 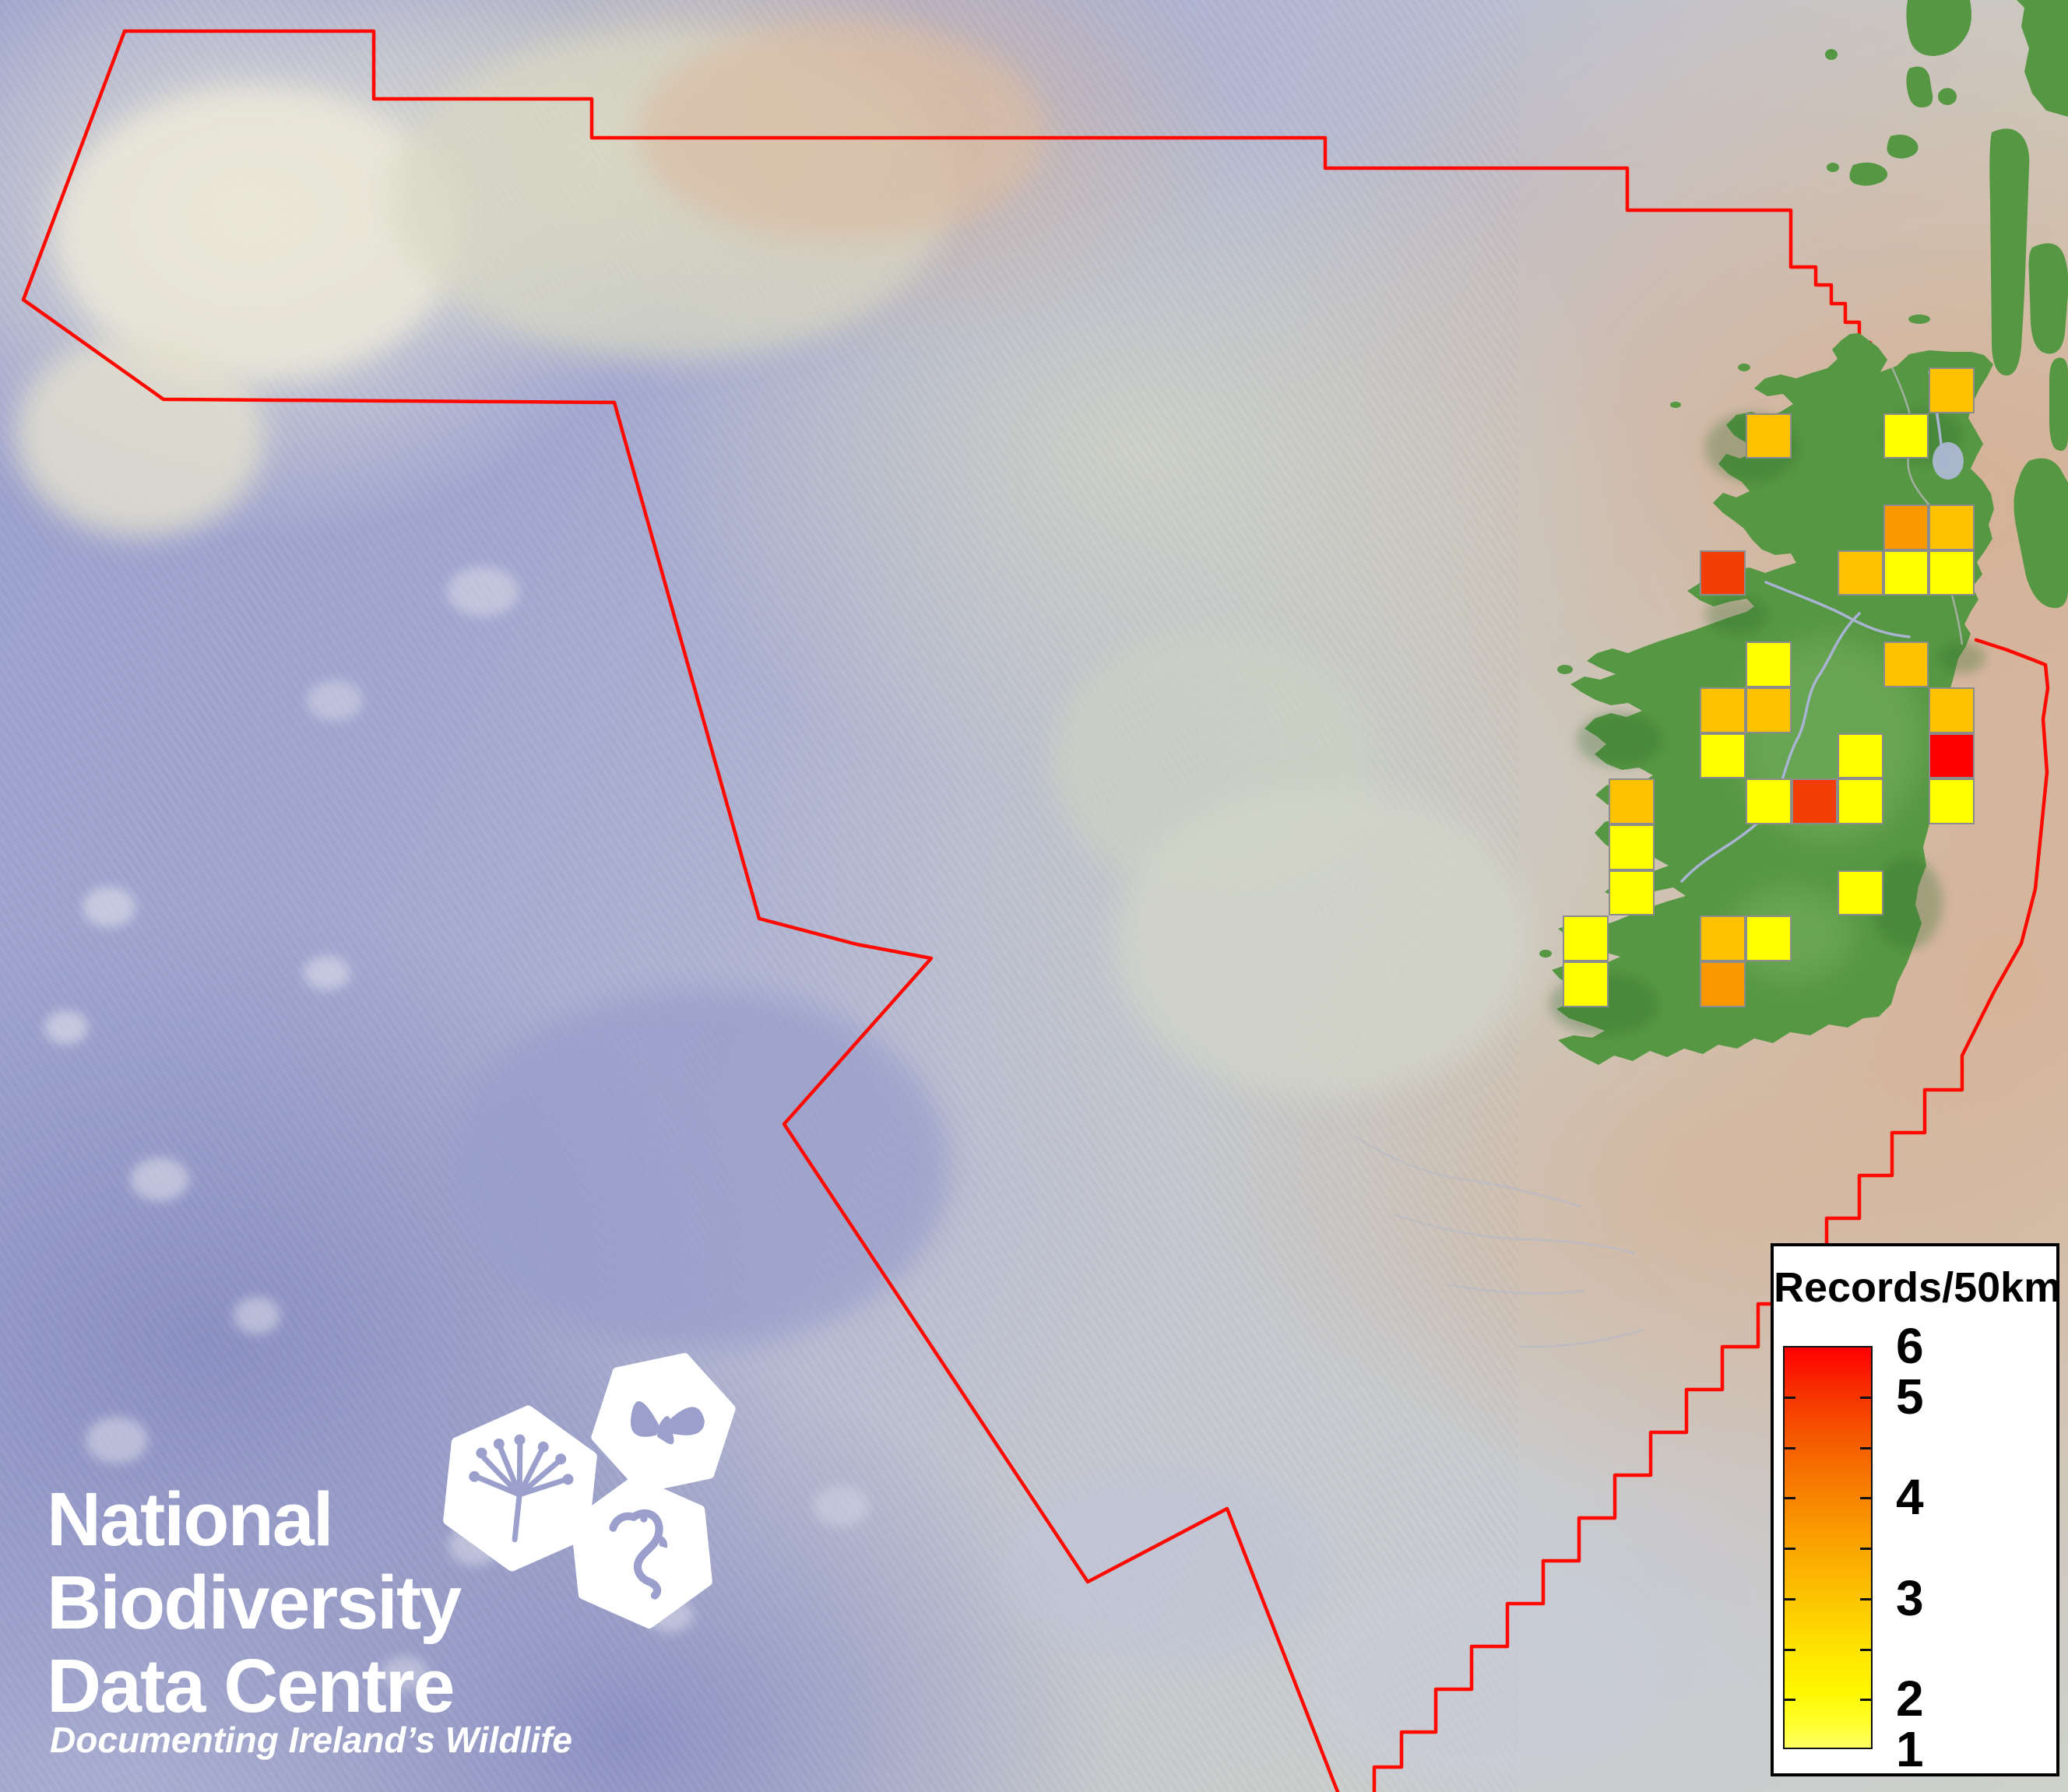 I want to click on legend-tick-label: 1, so click(x=1910, y=1749).